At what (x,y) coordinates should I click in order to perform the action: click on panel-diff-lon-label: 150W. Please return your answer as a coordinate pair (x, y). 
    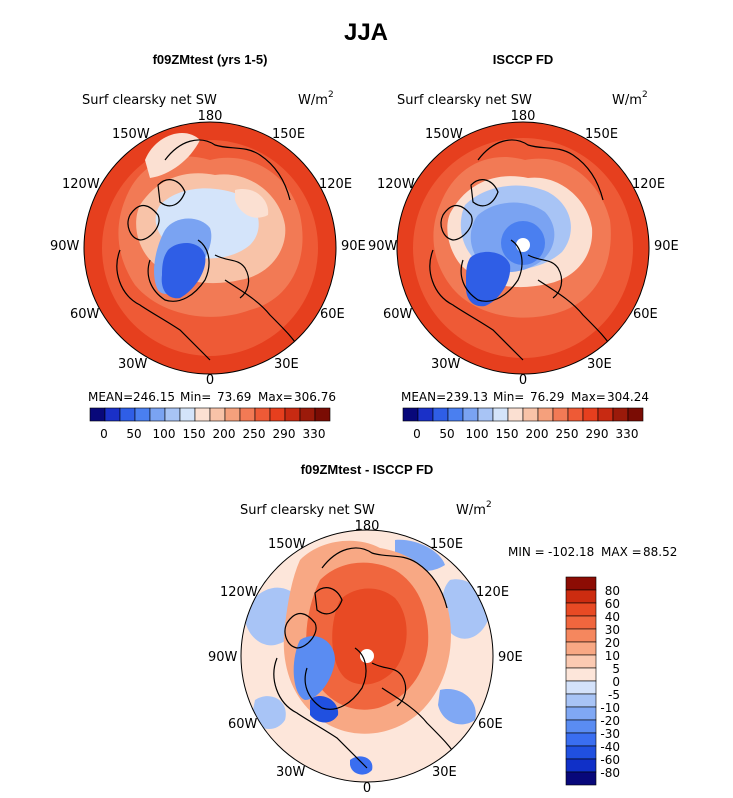
    Looking at the image, I should click on (287, 544).